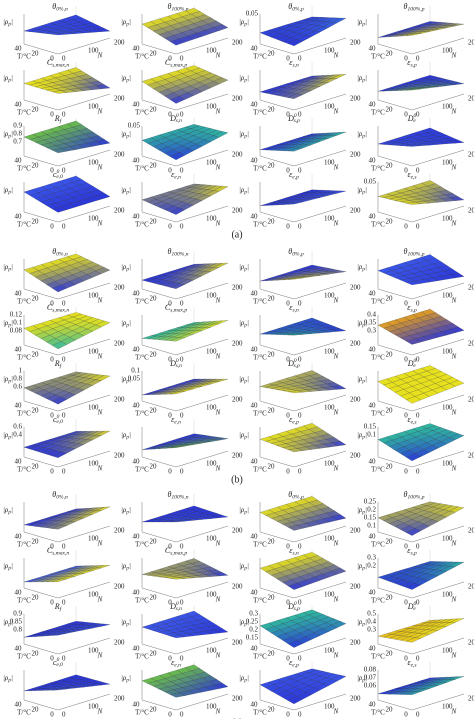 This screenshot has height=719, width=474. I want to click on z-tick-label: 0.2, so click(371, 566).